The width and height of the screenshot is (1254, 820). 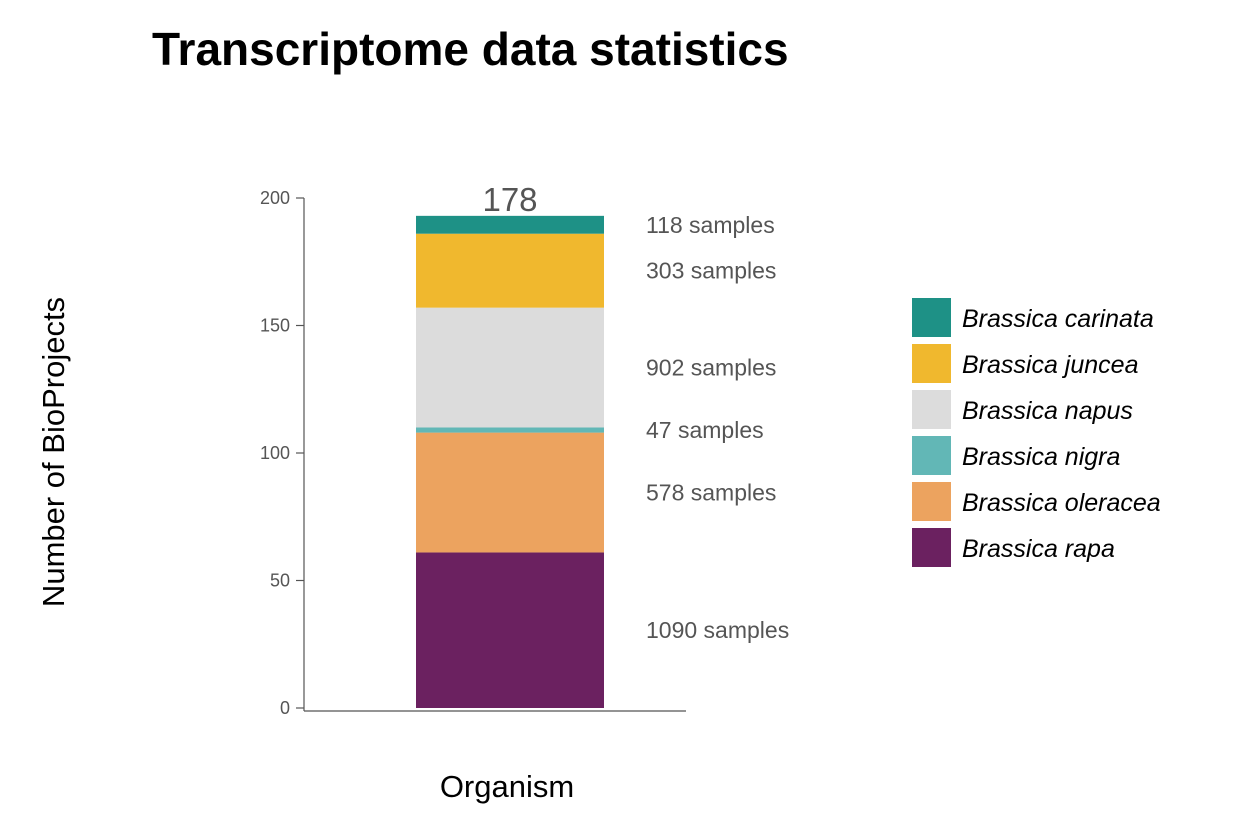 I want to click on annotation-brassica-napus: 902 samples, so click(x=711, y=368).